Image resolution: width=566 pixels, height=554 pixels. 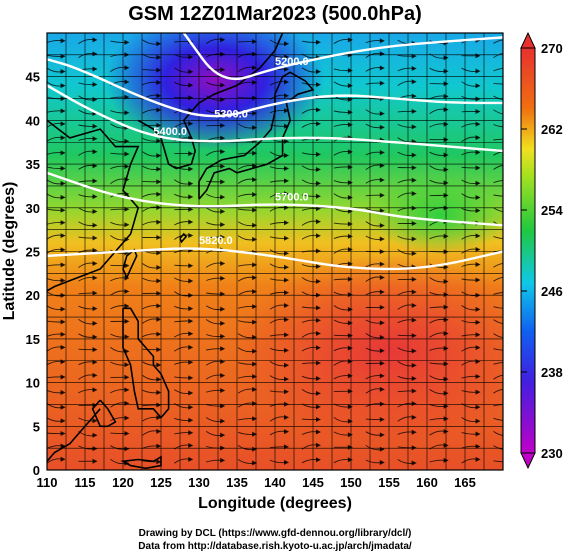 I want to click on x-tick-label: 120, so click(x=123, y=482).